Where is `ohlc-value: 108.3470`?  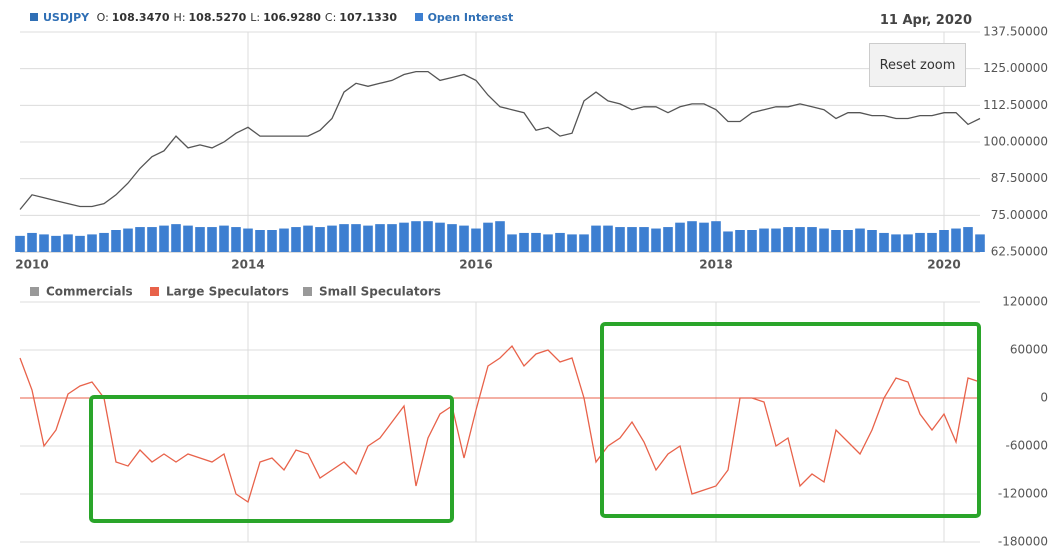
ohlc-value: 108.3470 is located at coordinates (140, 17).